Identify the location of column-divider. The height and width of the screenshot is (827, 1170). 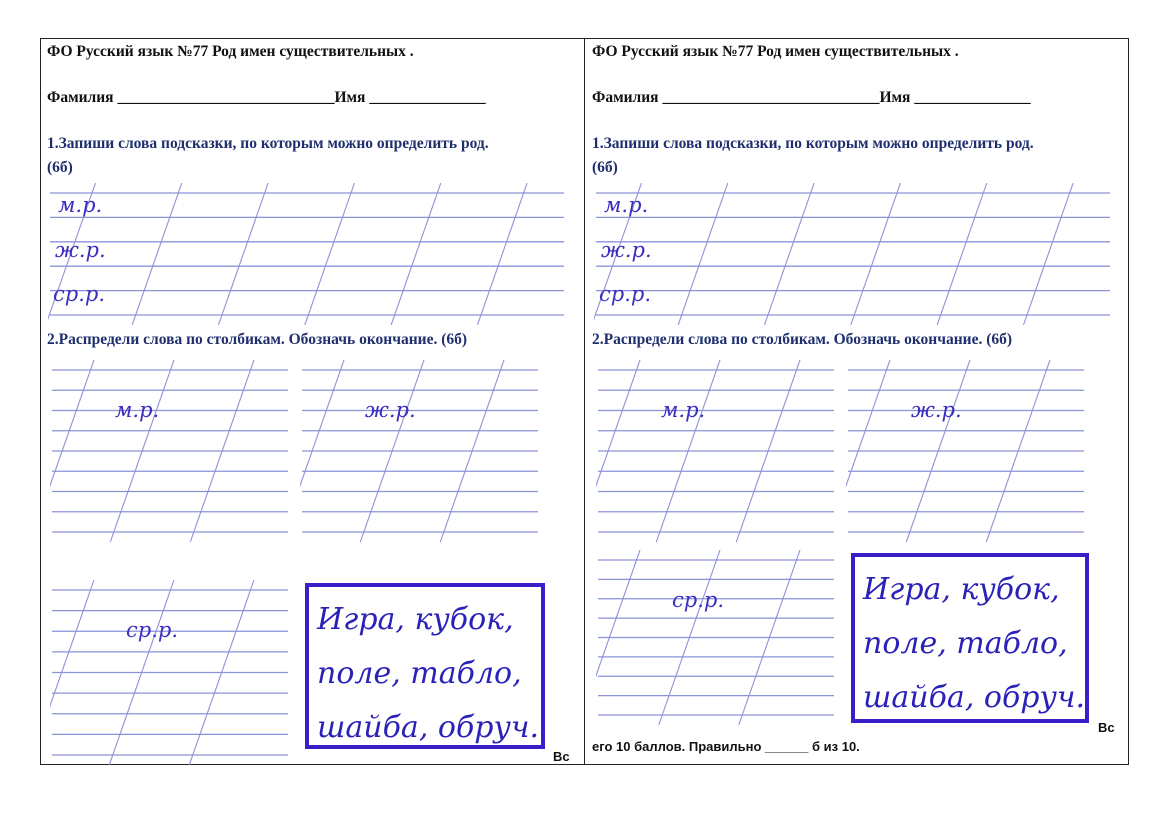
(584, 401).